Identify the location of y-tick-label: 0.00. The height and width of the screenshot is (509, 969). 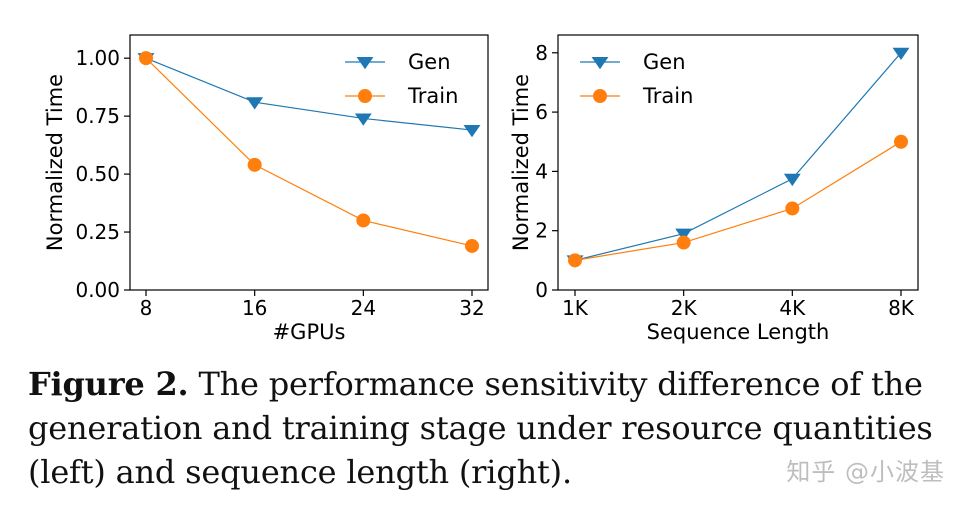
(97, 290).